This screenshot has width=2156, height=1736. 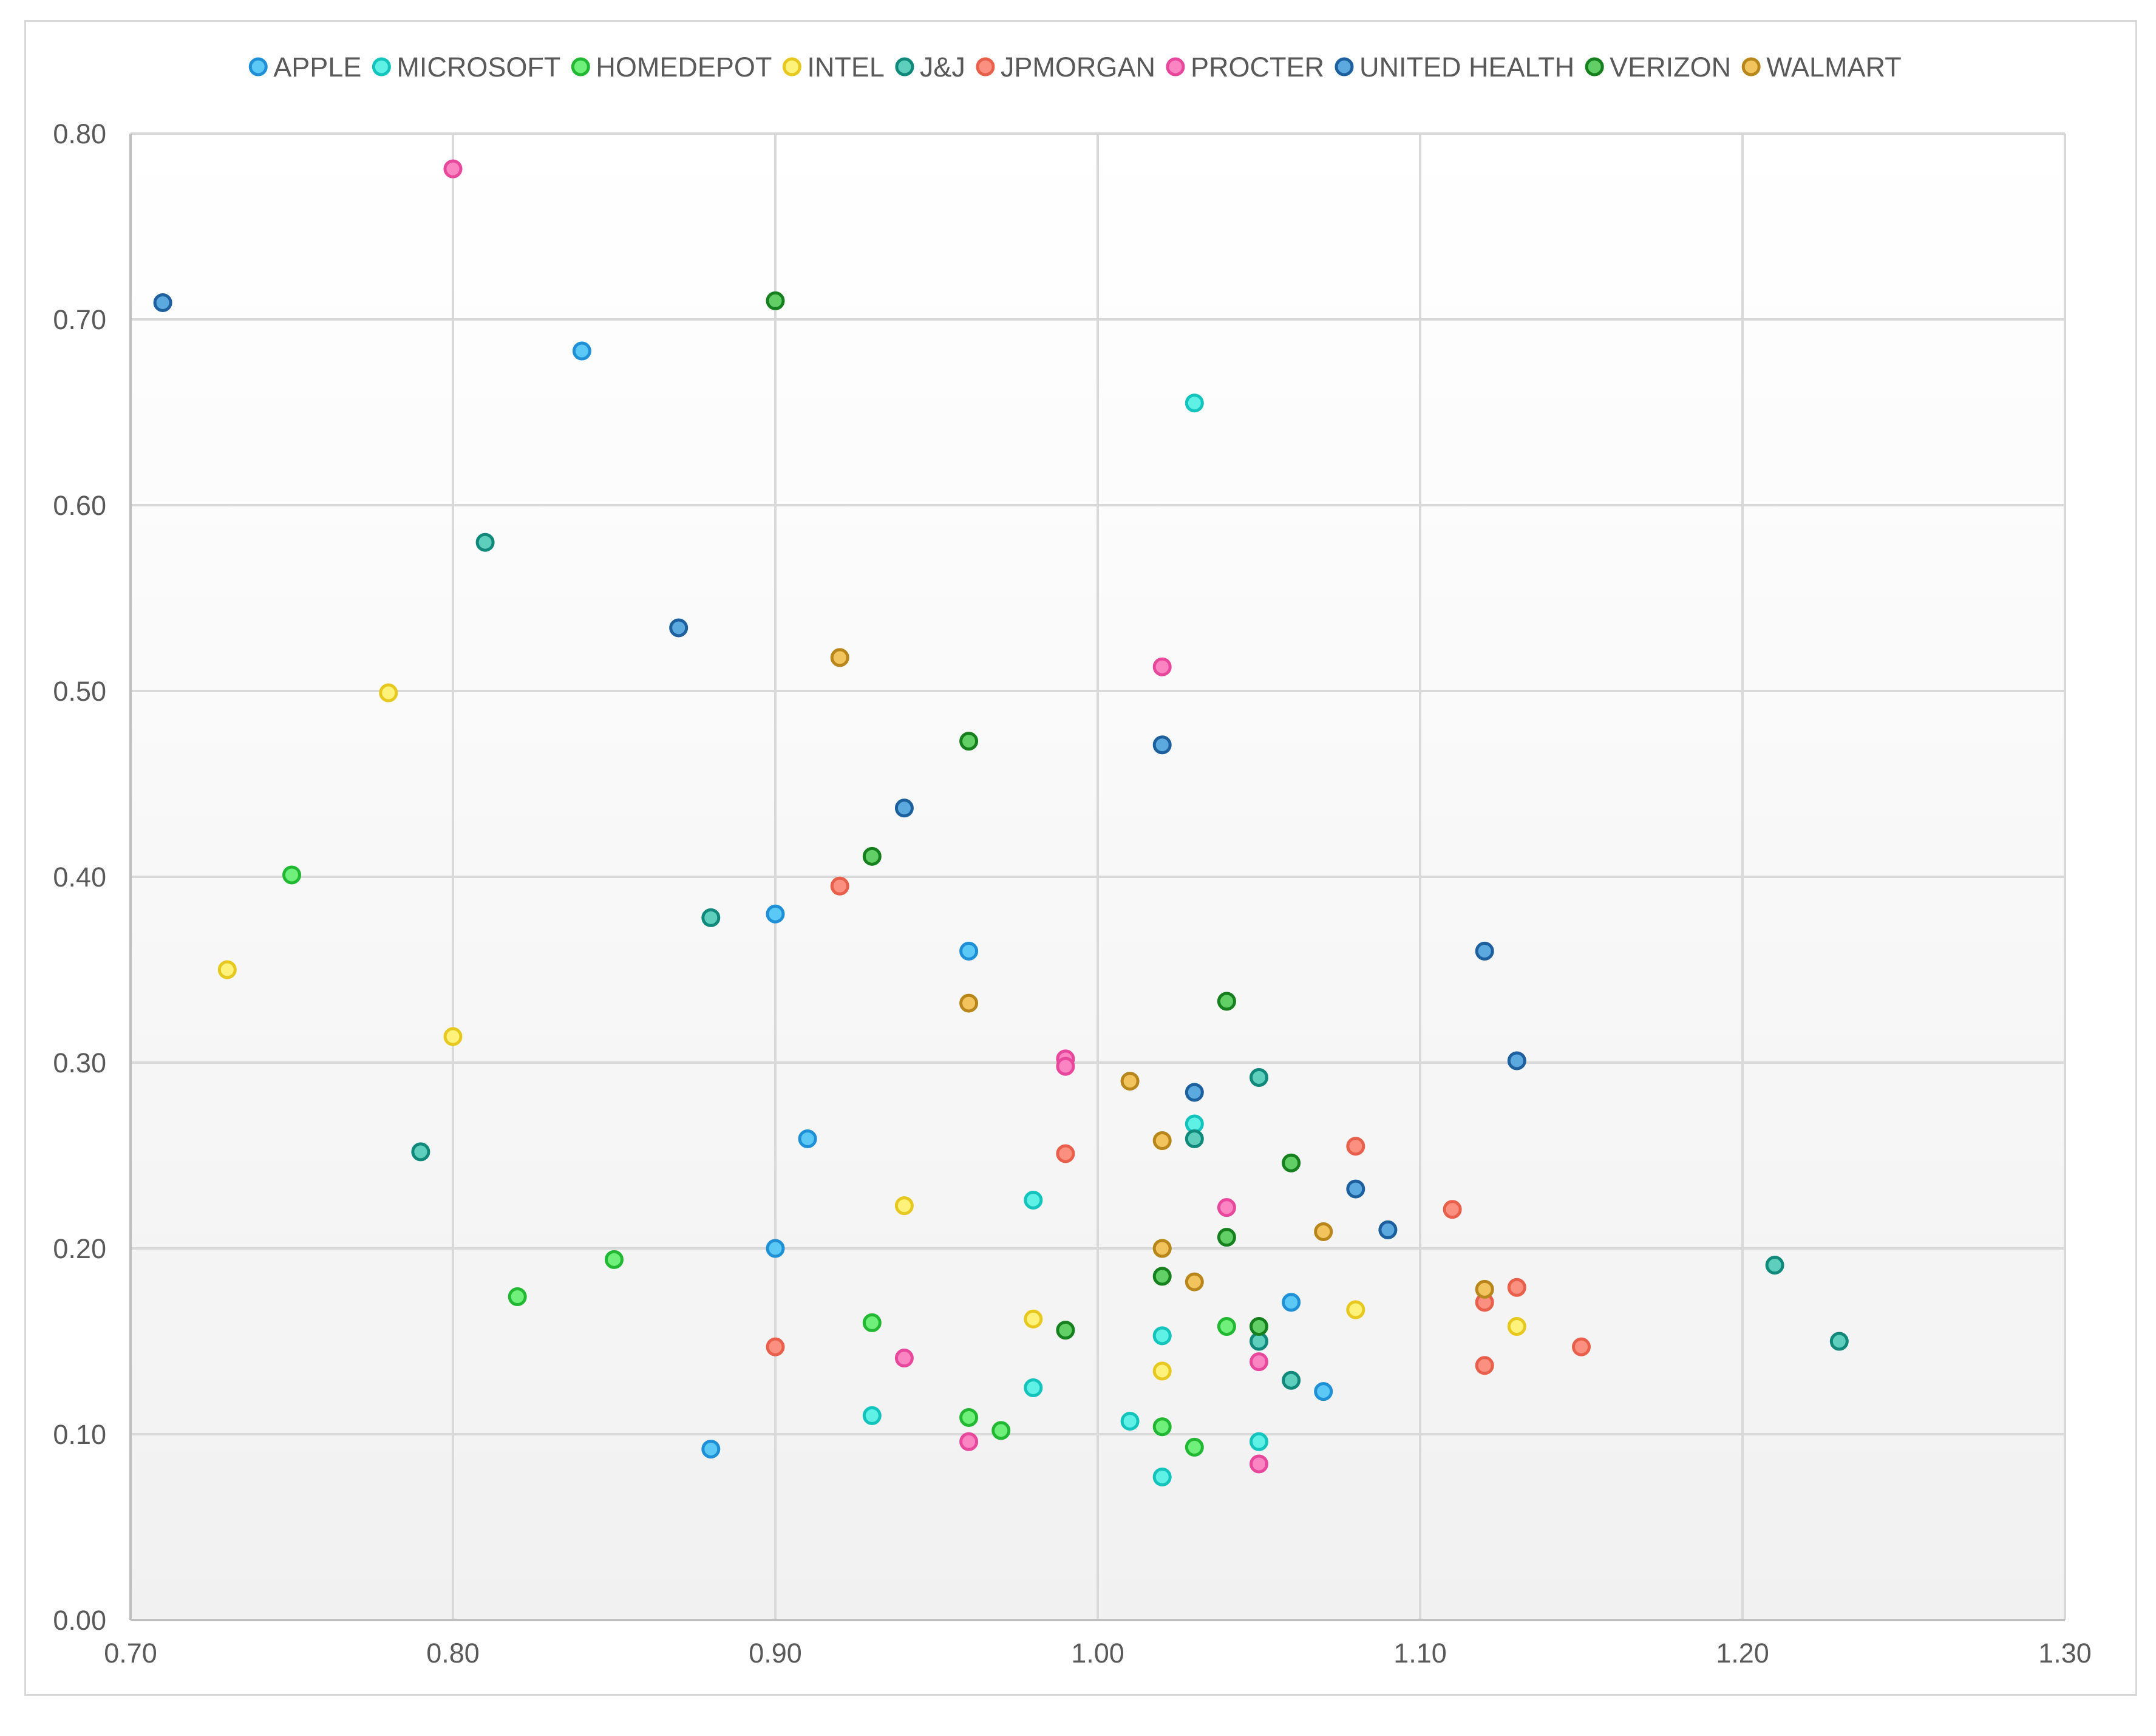 I want to click on y-tick-label: 0.80, so click(x=79, y=133).